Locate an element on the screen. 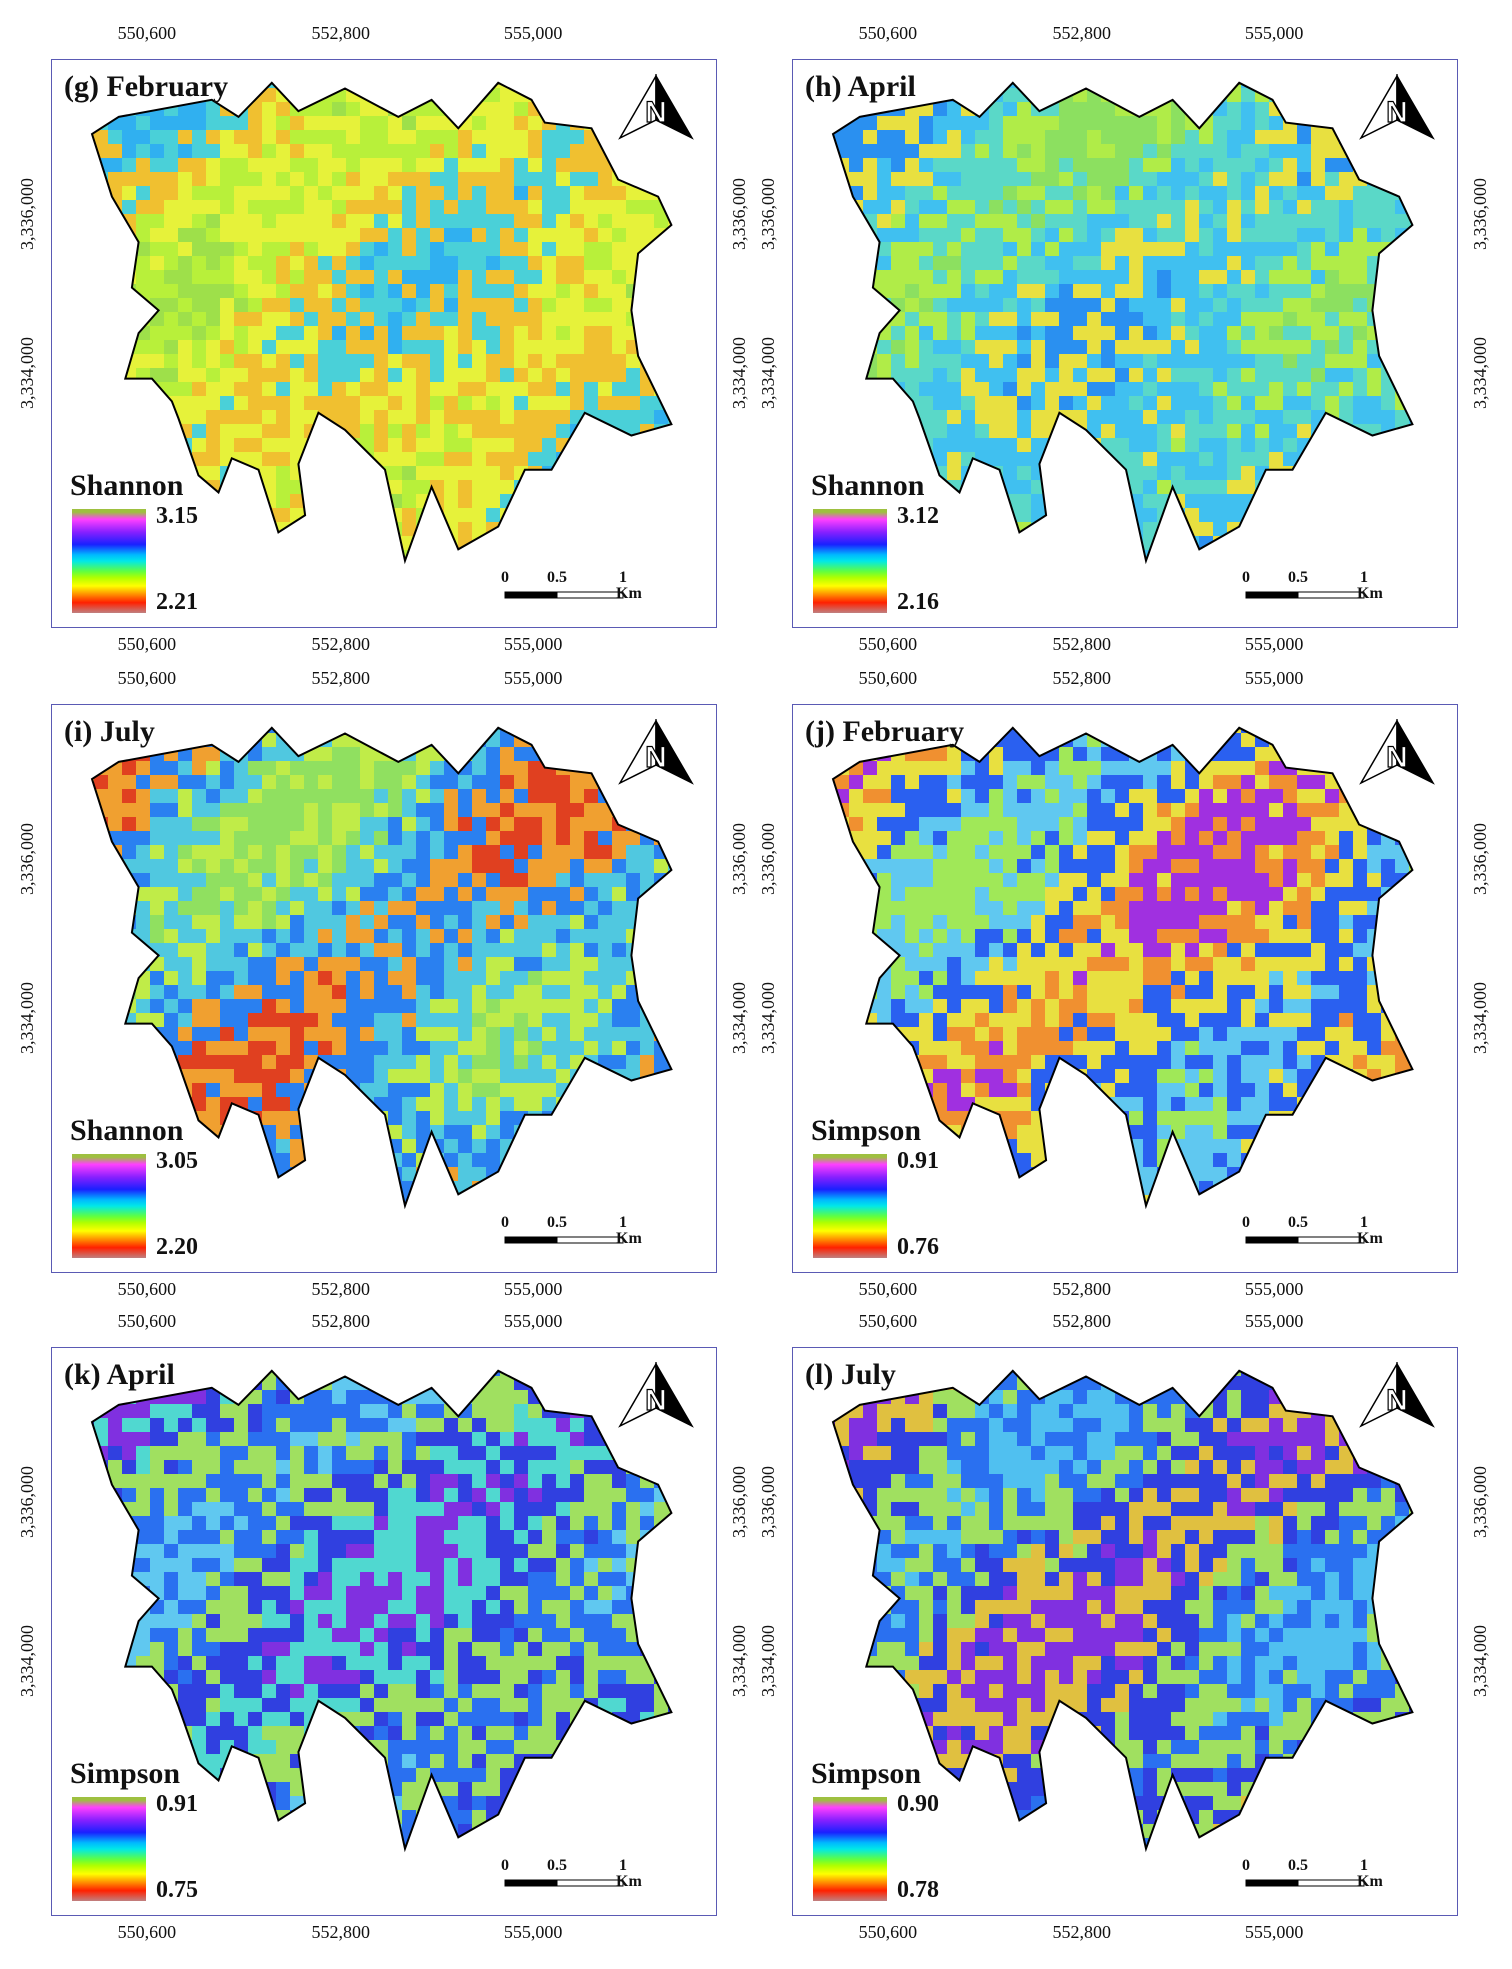 The image size is (1512, 1969). legend-min-label: 2.20 is located at coordinates (177, 1247).